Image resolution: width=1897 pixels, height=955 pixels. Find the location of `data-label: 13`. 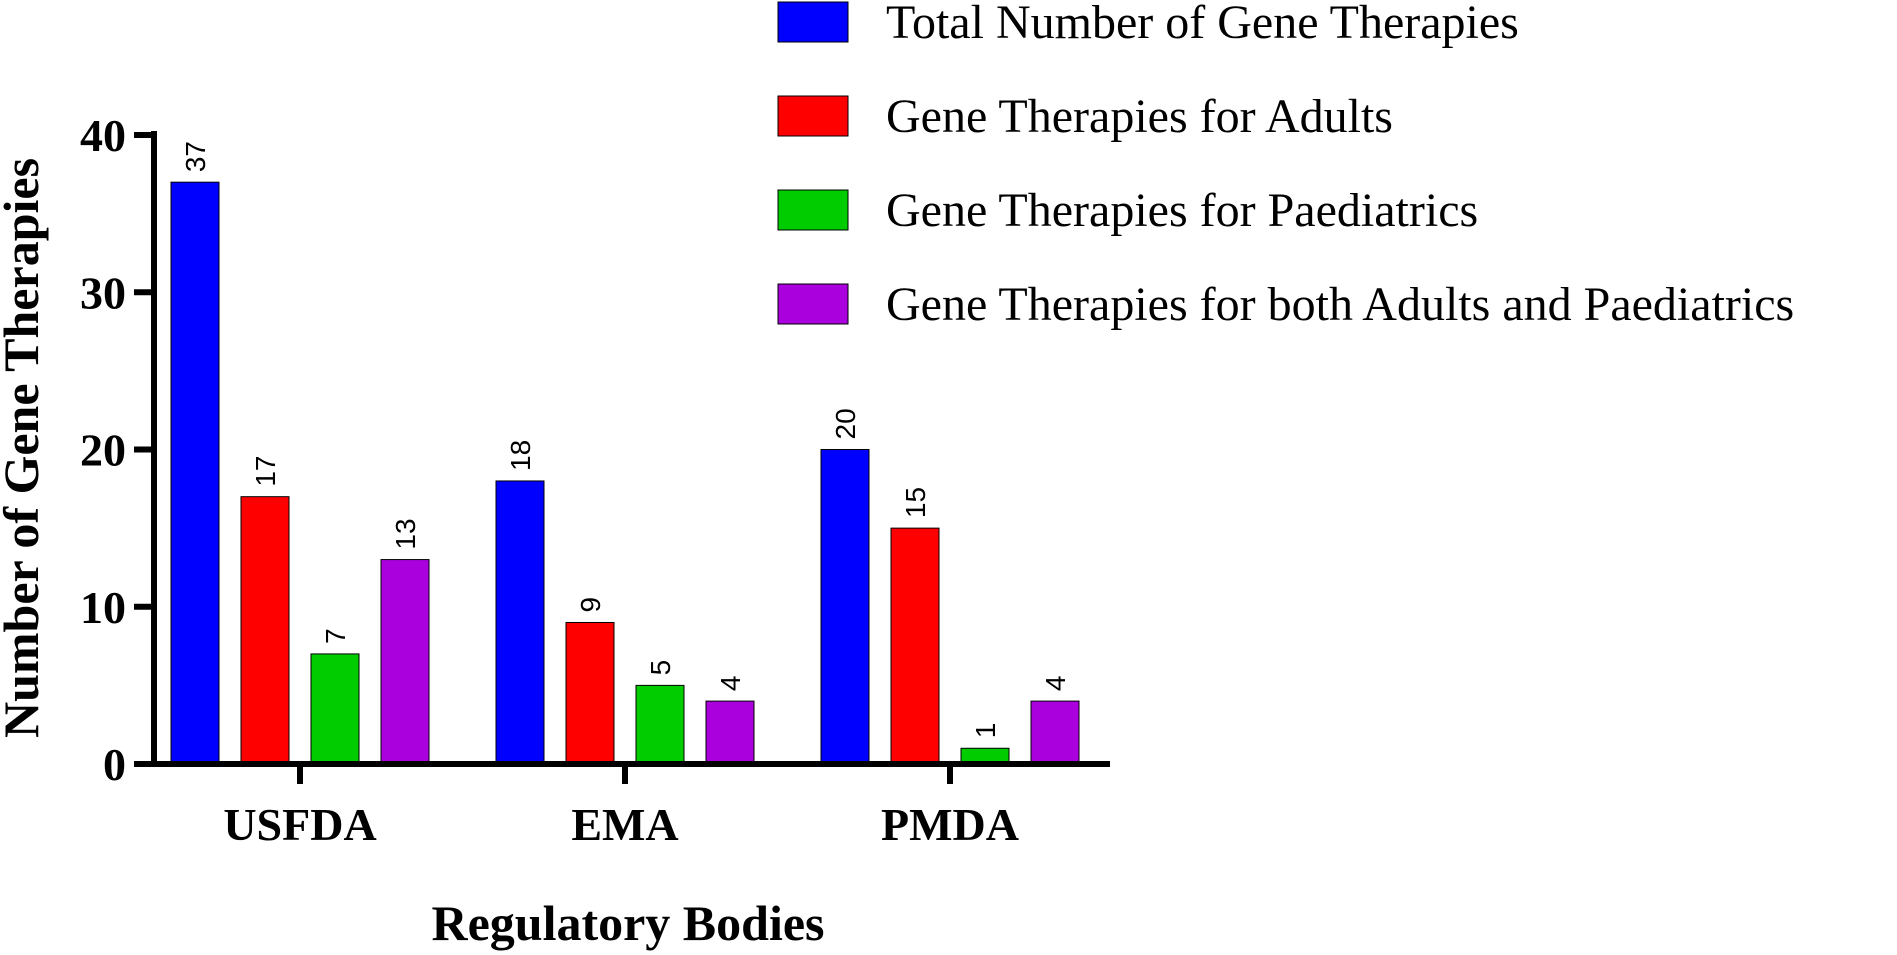

data-label: 13 is located at coordinates (405, 533).